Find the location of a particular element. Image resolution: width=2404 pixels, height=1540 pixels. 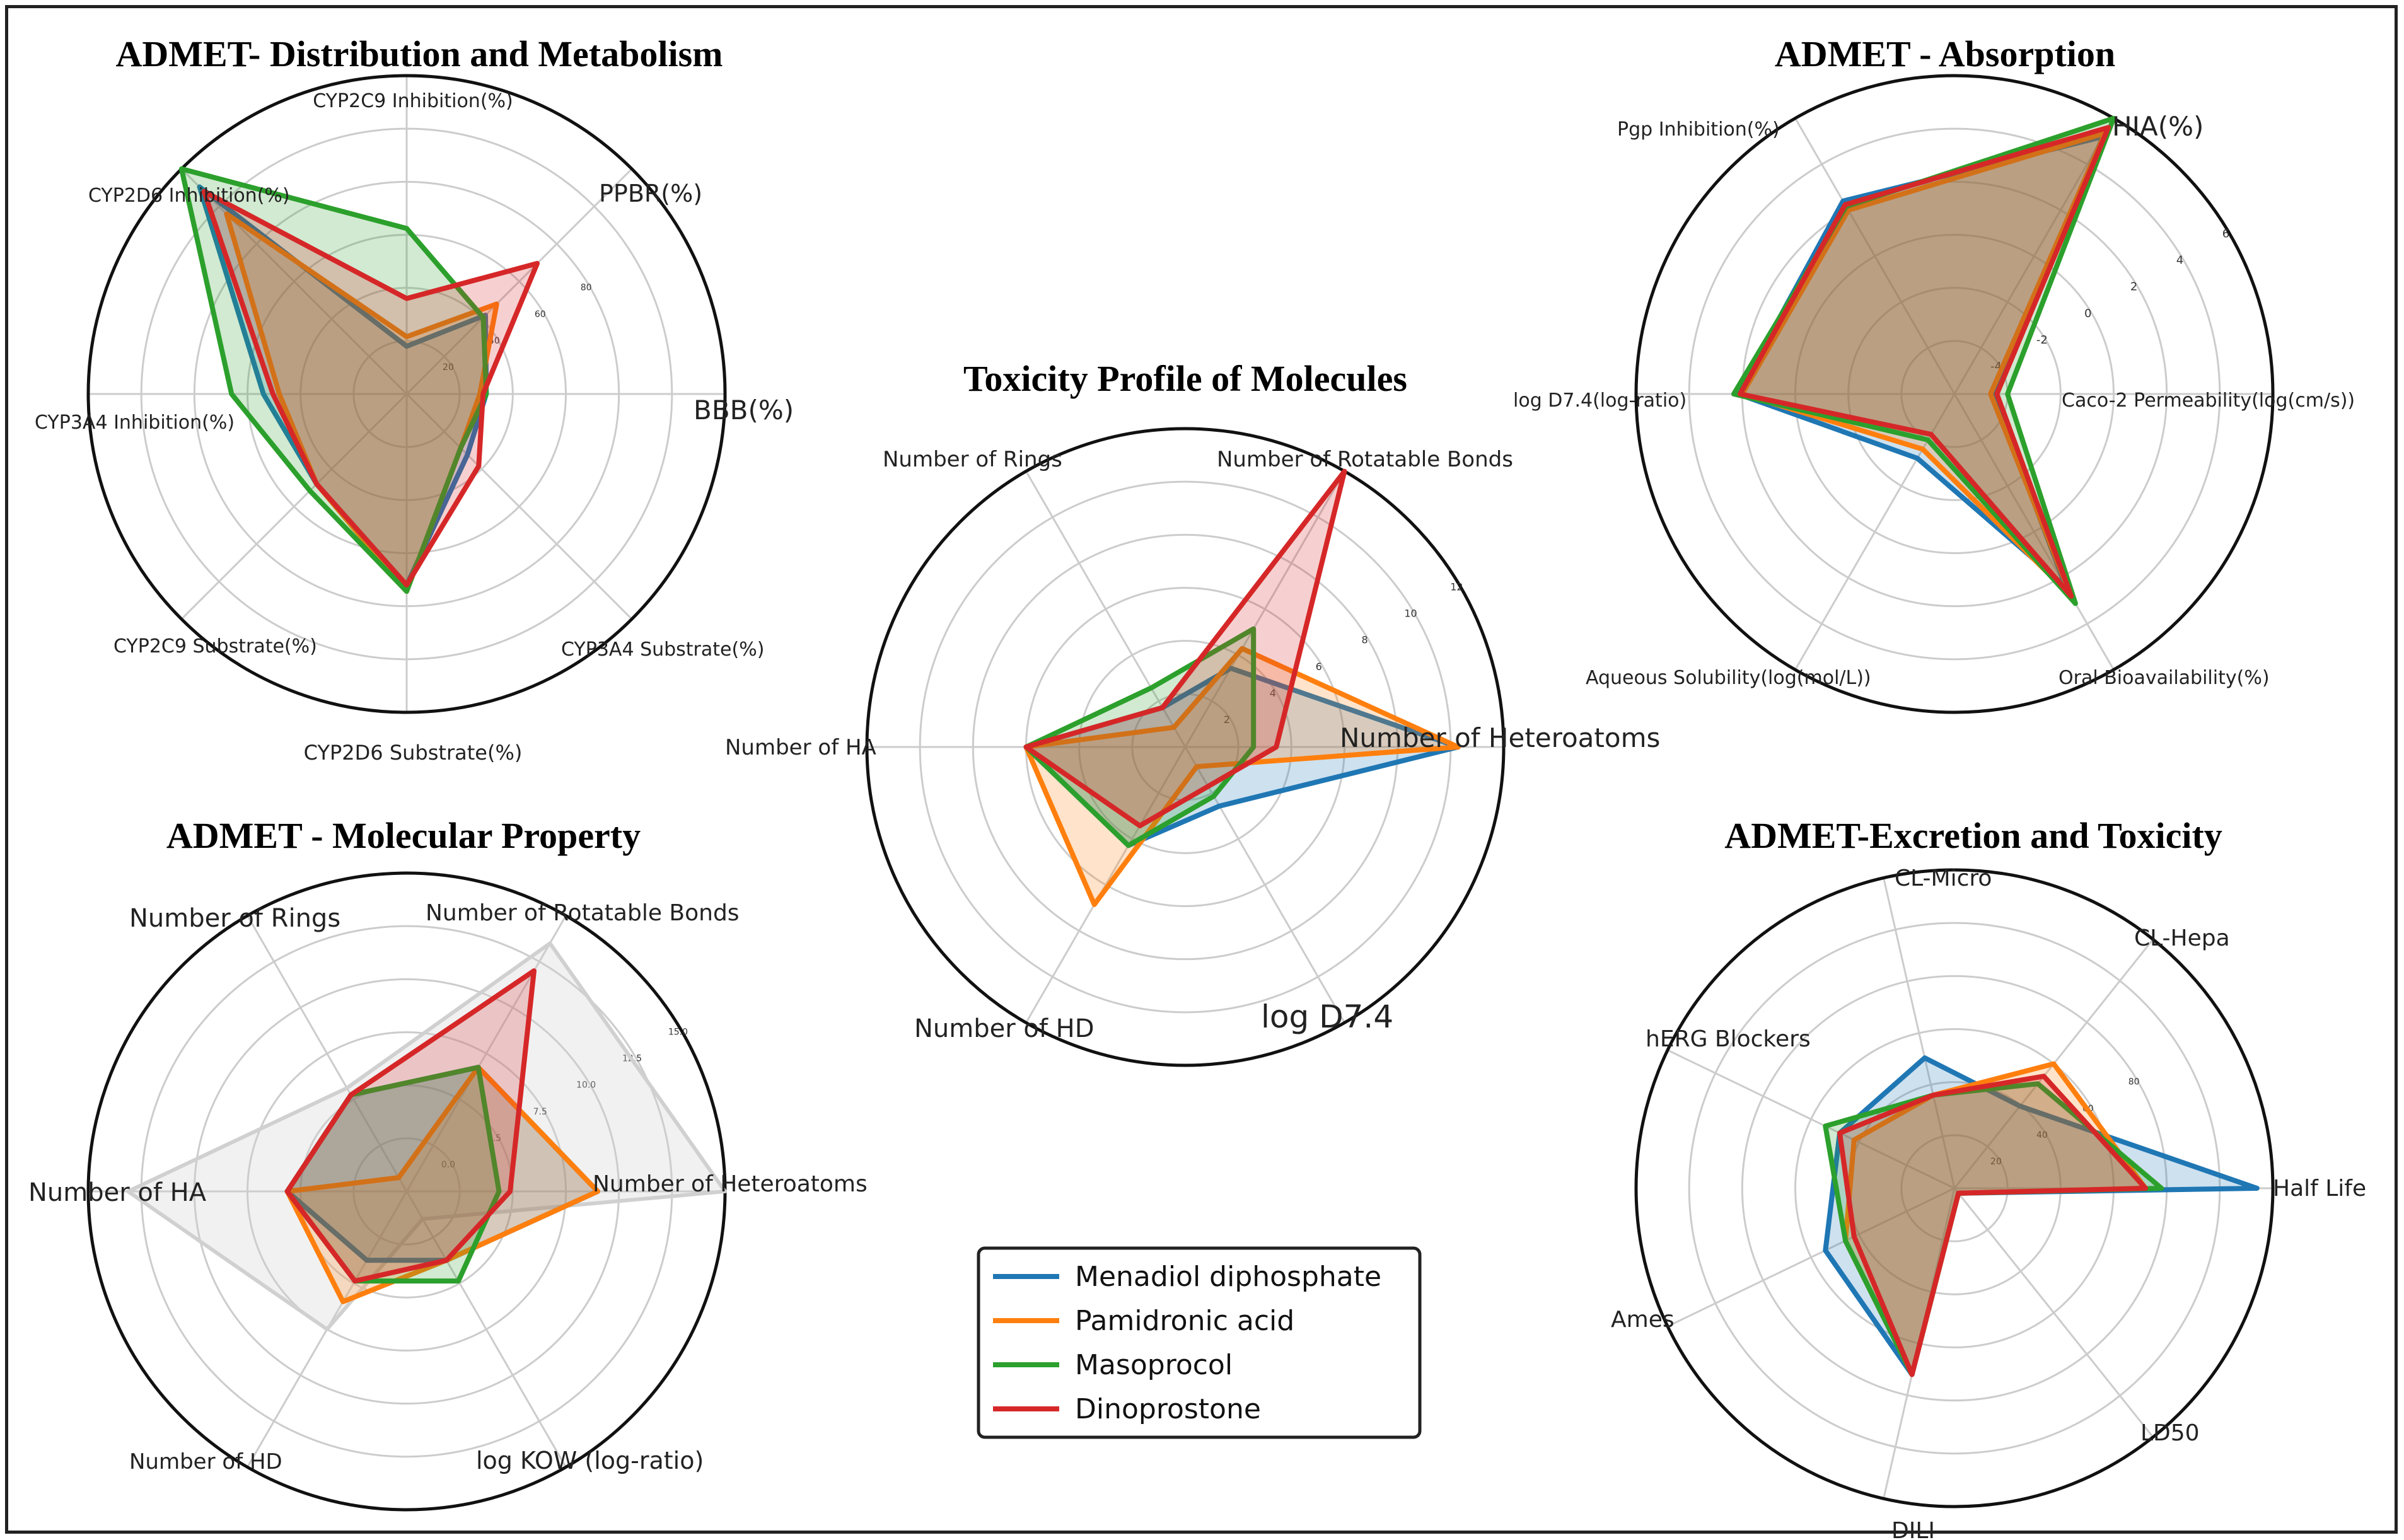

axis-label-aqueous-solubility-log-mol-l: Aqueous Solubility(log(mol/L)) is located at coordinates (1728, 678).